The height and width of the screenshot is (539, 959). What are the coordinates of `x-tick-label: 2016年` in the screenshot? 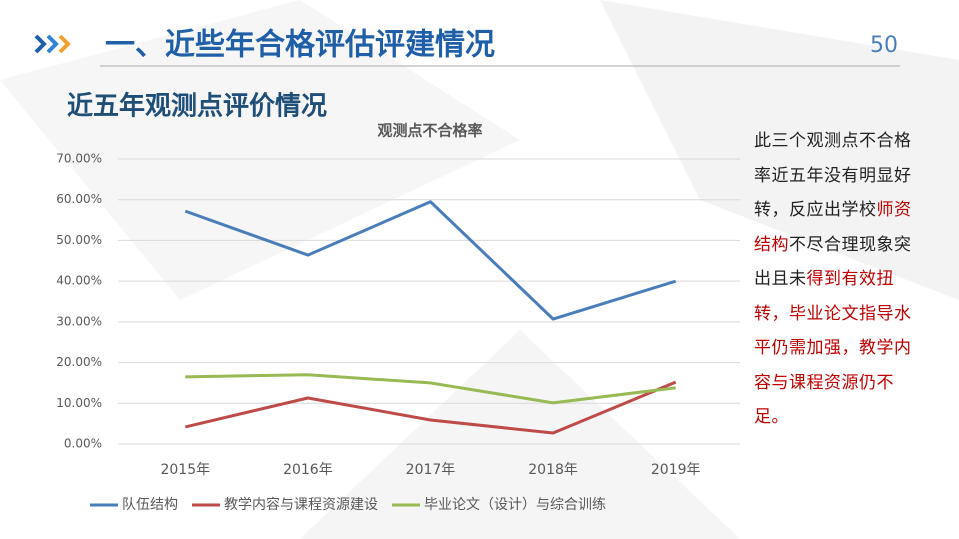 It's located at (308, 470).